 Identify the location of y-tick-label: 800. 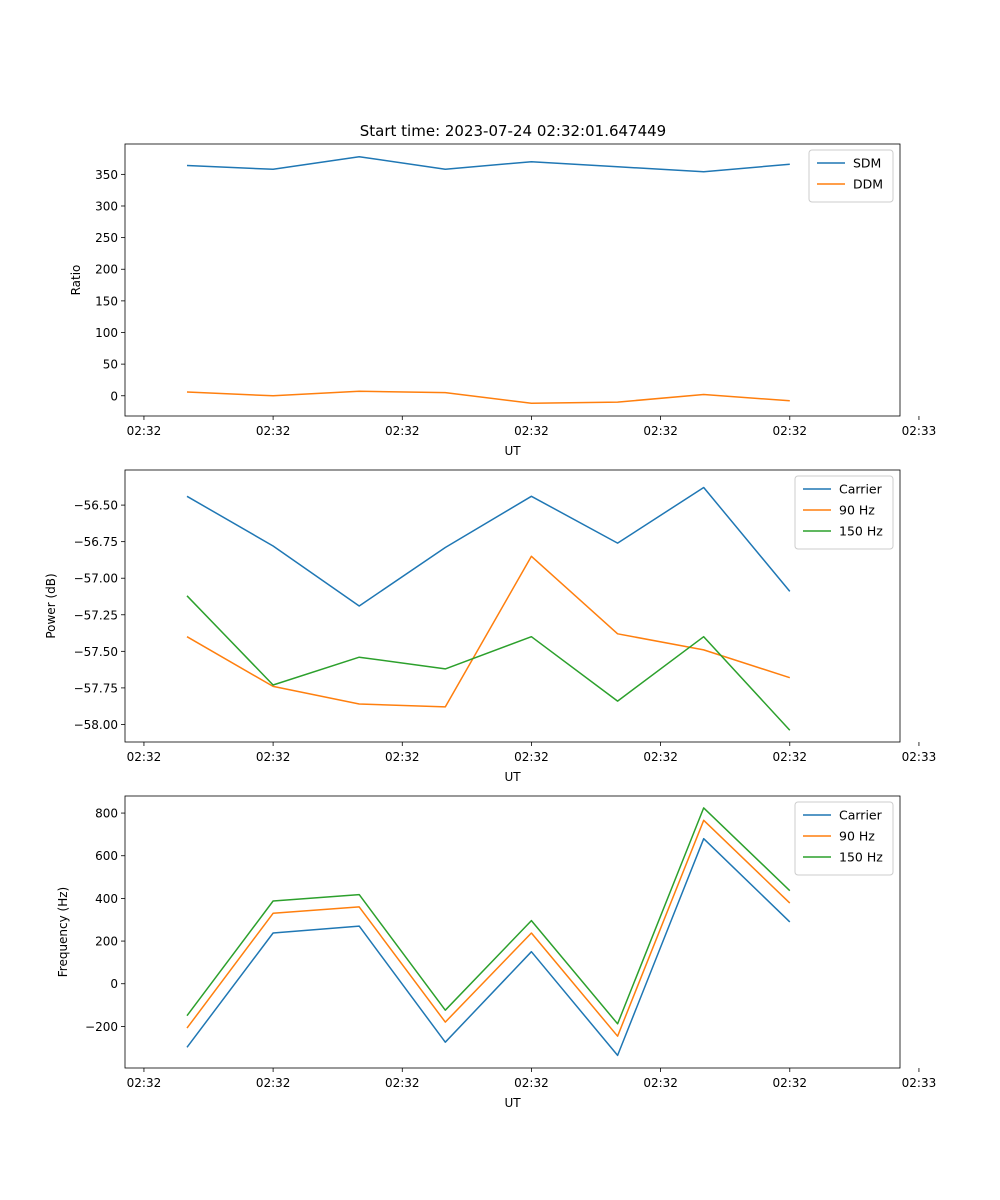
(106, 814).